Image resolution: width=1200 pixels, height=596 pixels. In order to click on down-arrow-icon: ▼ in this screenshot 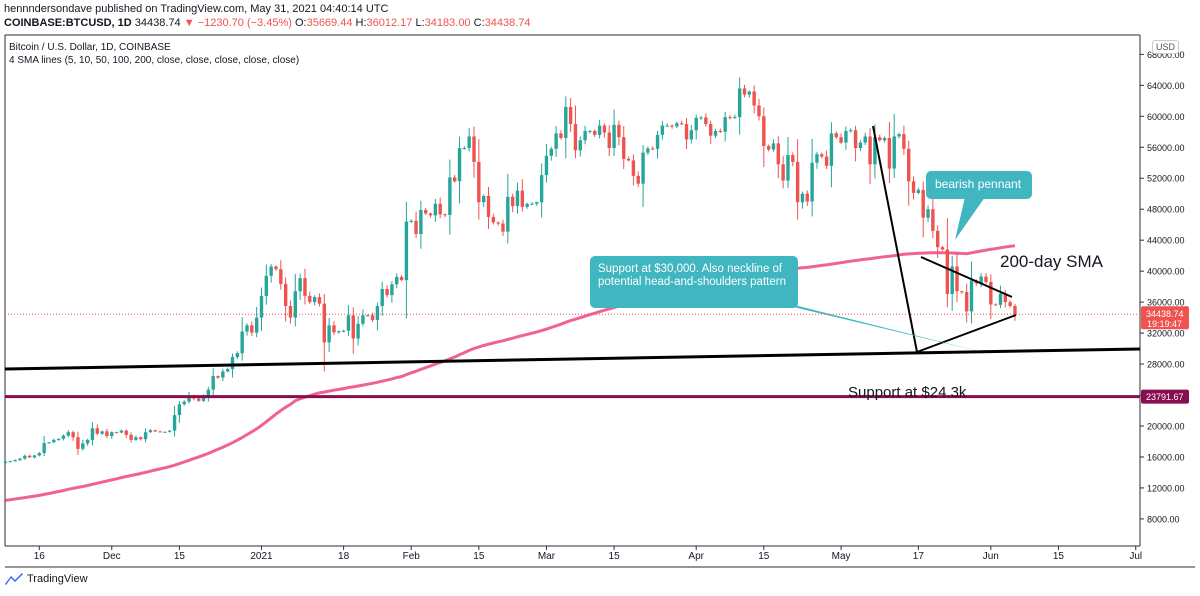, I will do `click(189, 23)`.